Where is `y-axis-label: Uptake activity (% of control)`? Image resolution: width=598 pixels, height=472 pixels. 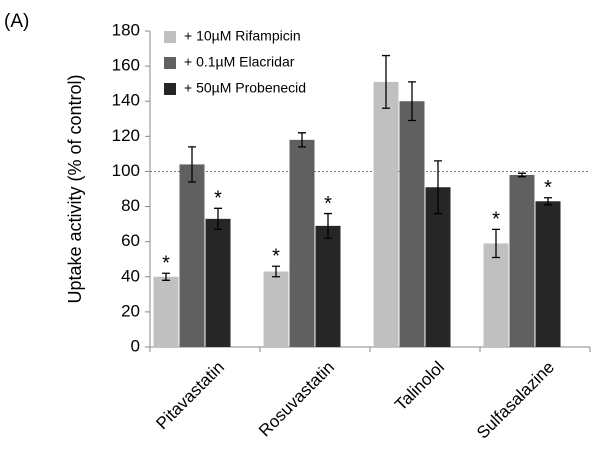
y-axis-label: Uptake activity (% of control) is located at coordinates (75, 188).